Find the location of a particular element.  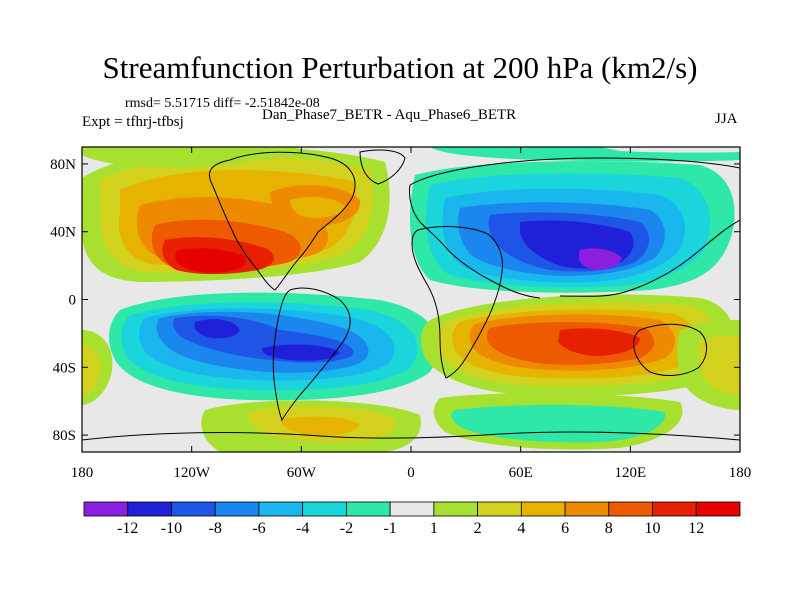

polar-contours is located at coordinates (411, 157).